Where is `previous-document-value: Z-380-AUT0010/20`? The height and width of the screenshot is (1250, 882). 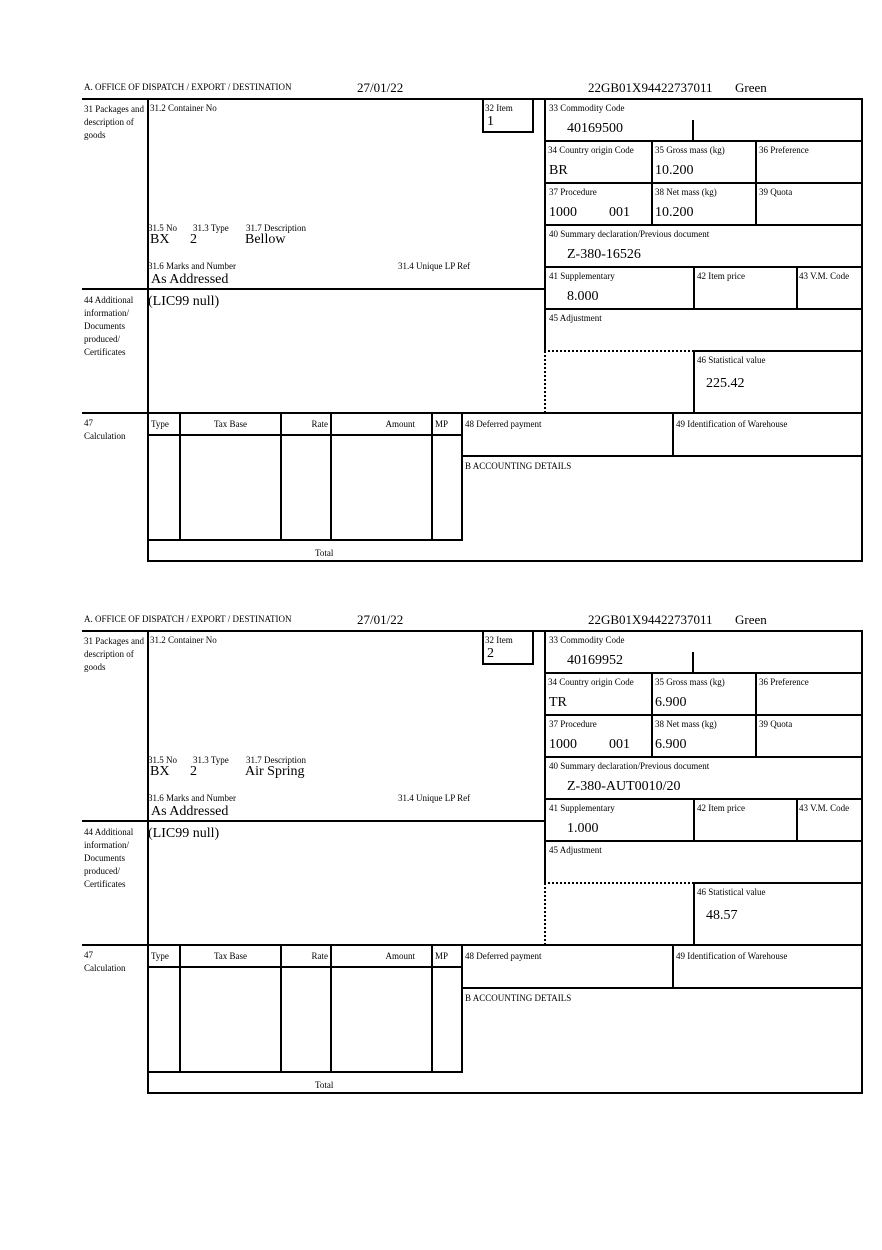
previous-document-value: Z-380-AUT0010/20 is located at coordinates (624, 786).